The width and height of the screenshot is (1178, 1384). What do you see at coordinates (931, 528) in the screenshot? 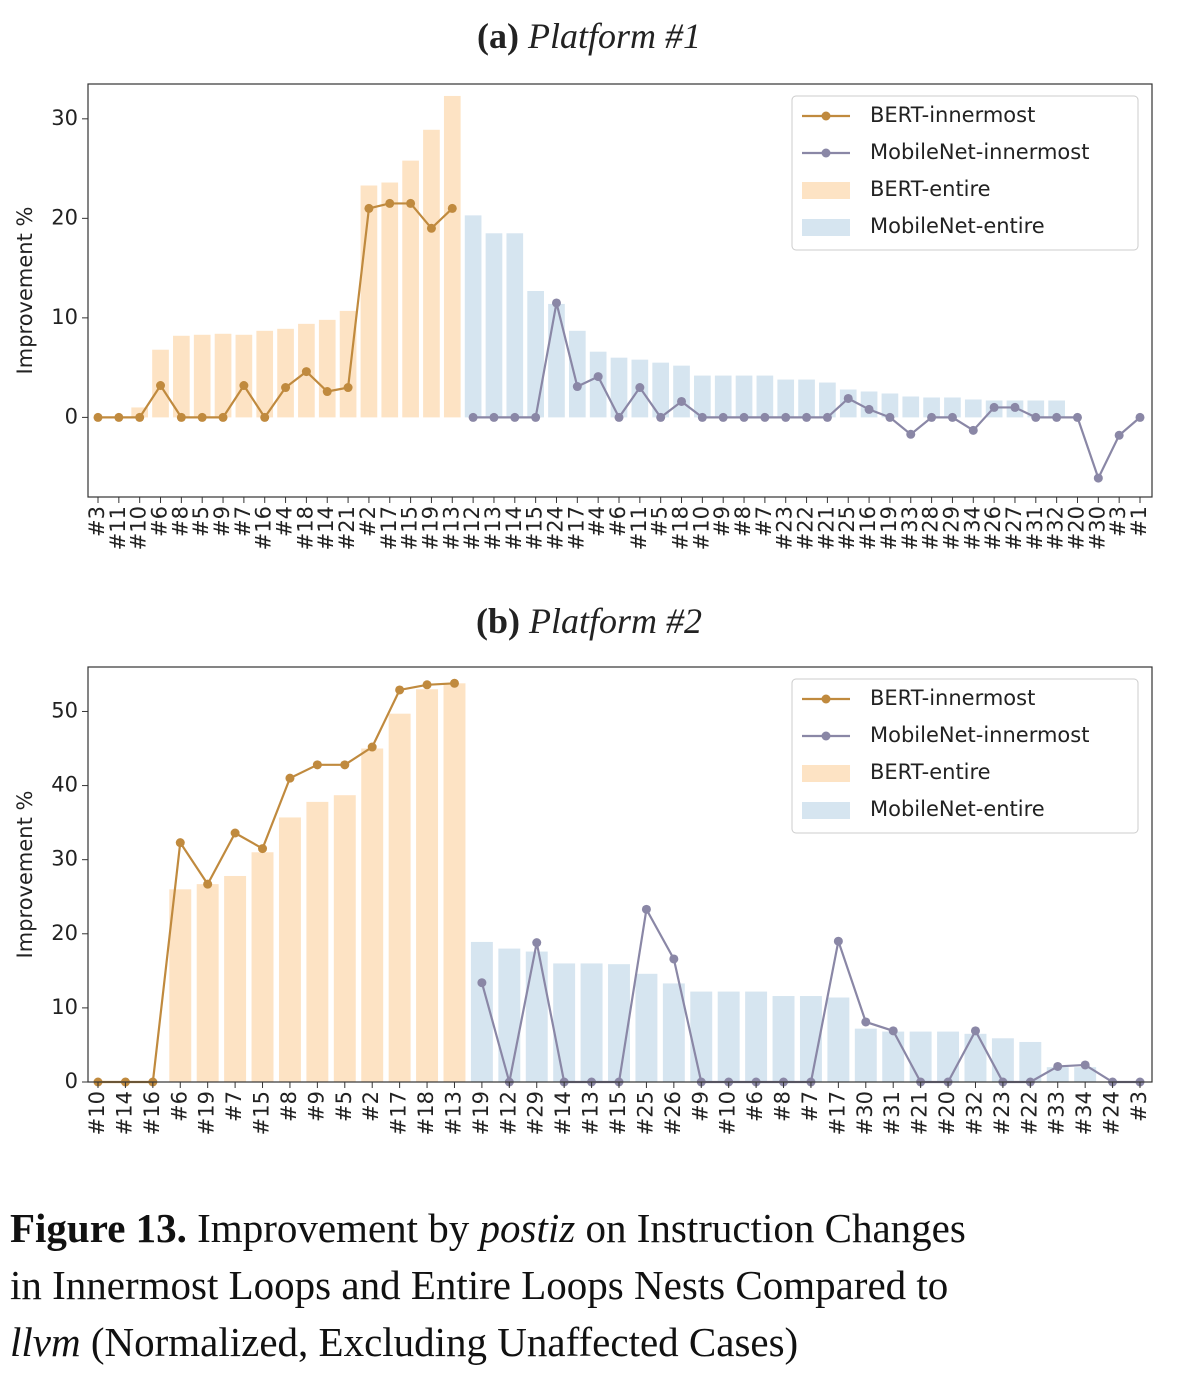
I see `x-tick-label: #28` at bounding box center [931, 528].